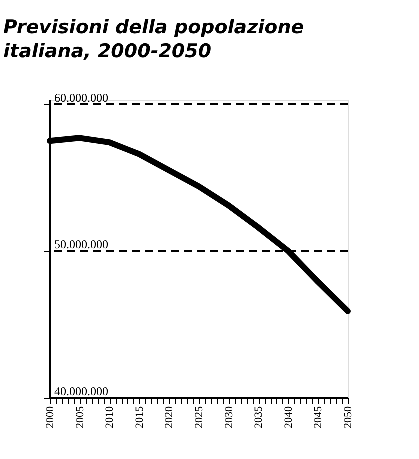  Describe the element at coordinates (81, 97) in the screenshot. I see `y-tick-label: 60.000.000` at that location.